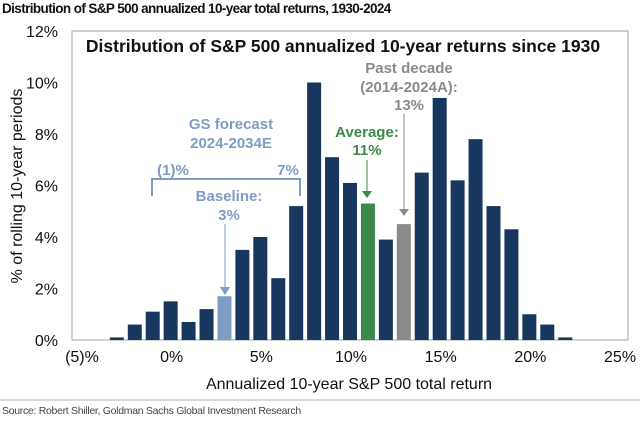 Image resolution: width=640 pixels, height=421 pixels. I want to click on bar-baseline, so click(224, 318).